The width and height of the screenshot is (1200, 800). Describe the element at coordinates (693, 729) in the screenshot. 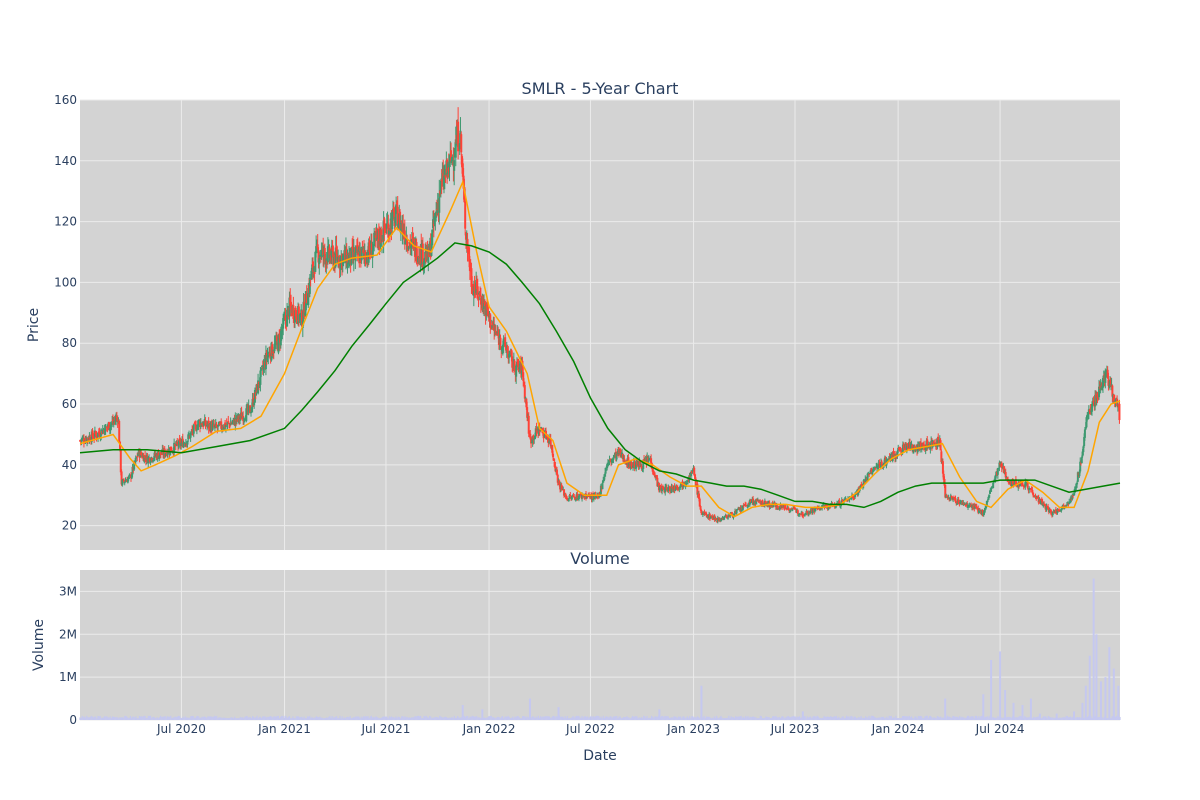

I see `x-tick-label: Jan 2023` at that location.